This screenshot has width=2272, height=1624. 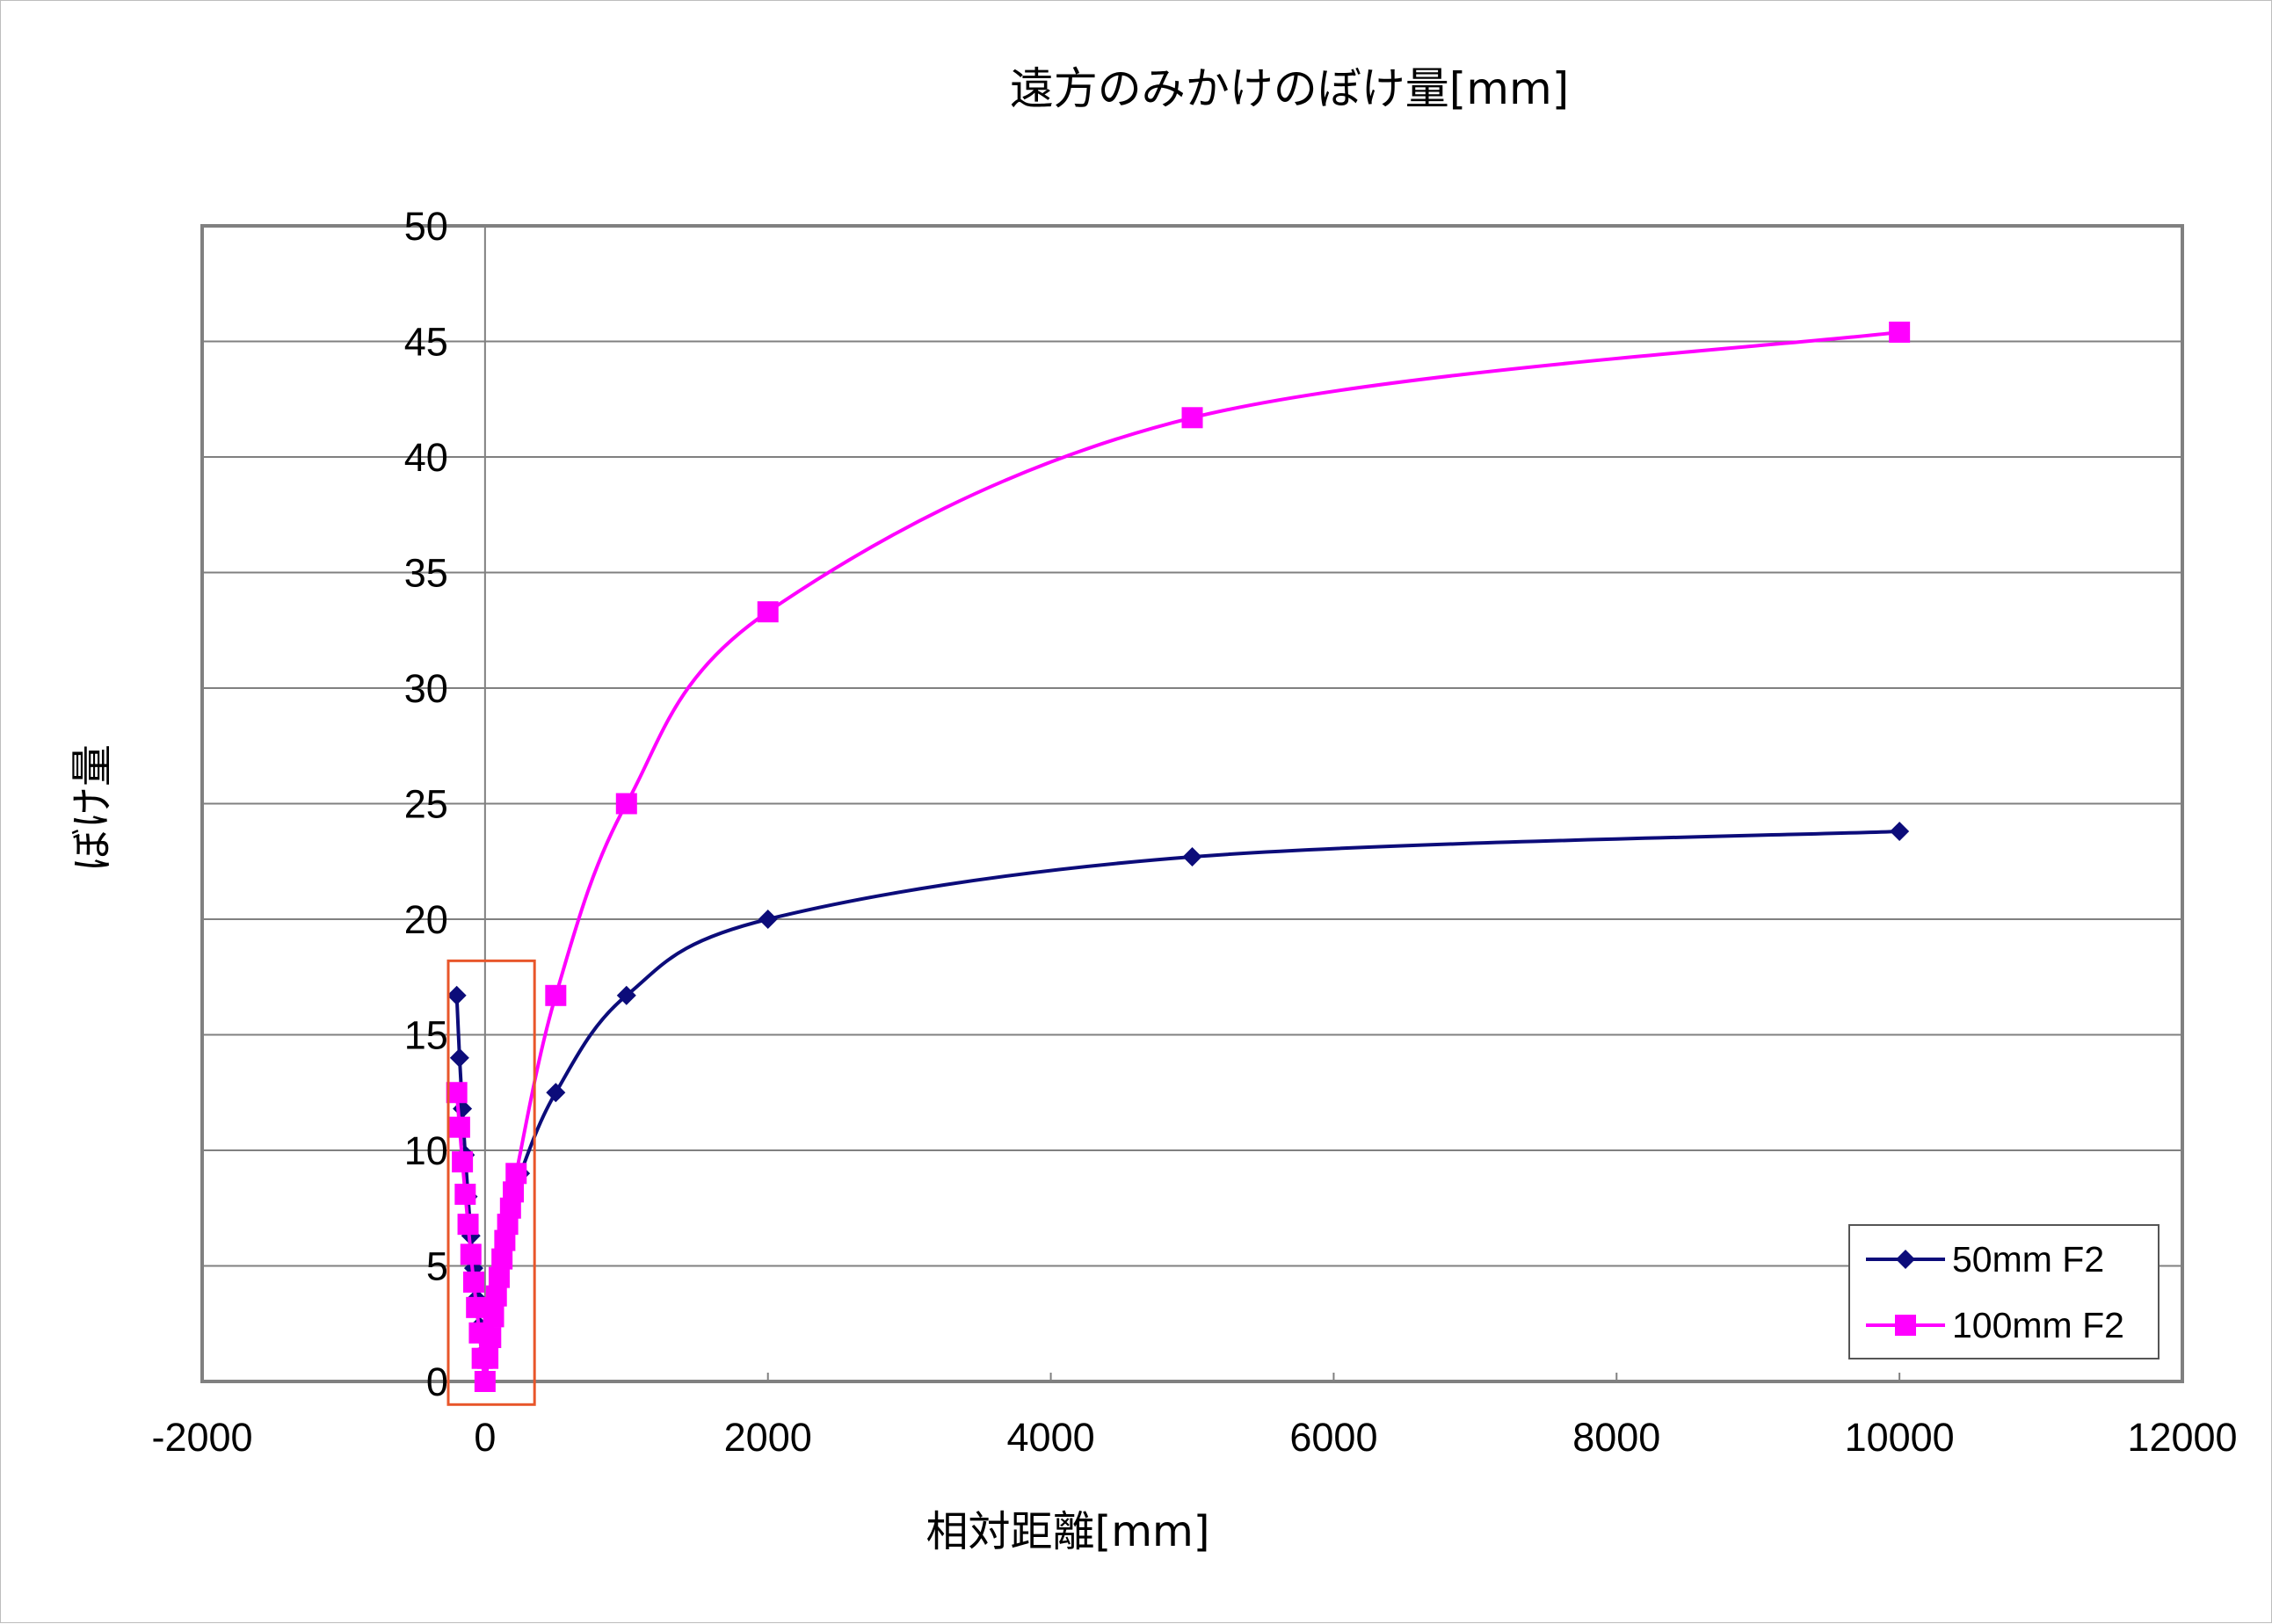 What do you see at coordinates (491, 1182) in the screenshot?
I see `highlight-box` at bounding box center [491, 1182].